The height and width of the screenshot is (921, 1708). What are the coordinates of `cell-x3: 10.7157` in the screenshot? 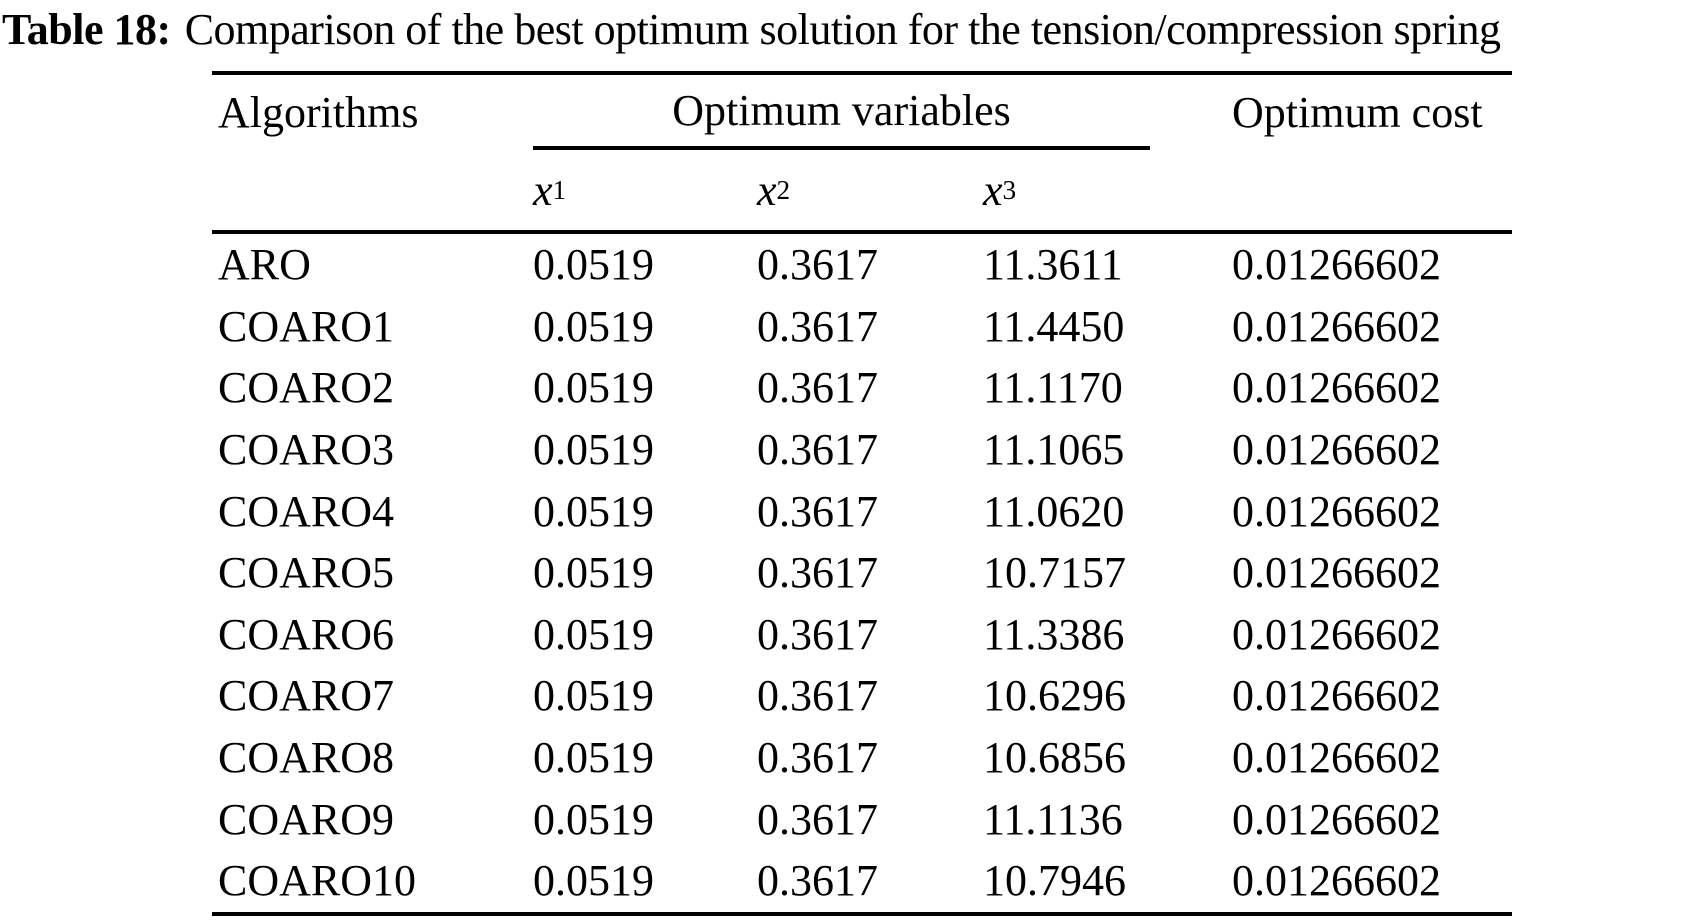 It's located at (1054, 573).